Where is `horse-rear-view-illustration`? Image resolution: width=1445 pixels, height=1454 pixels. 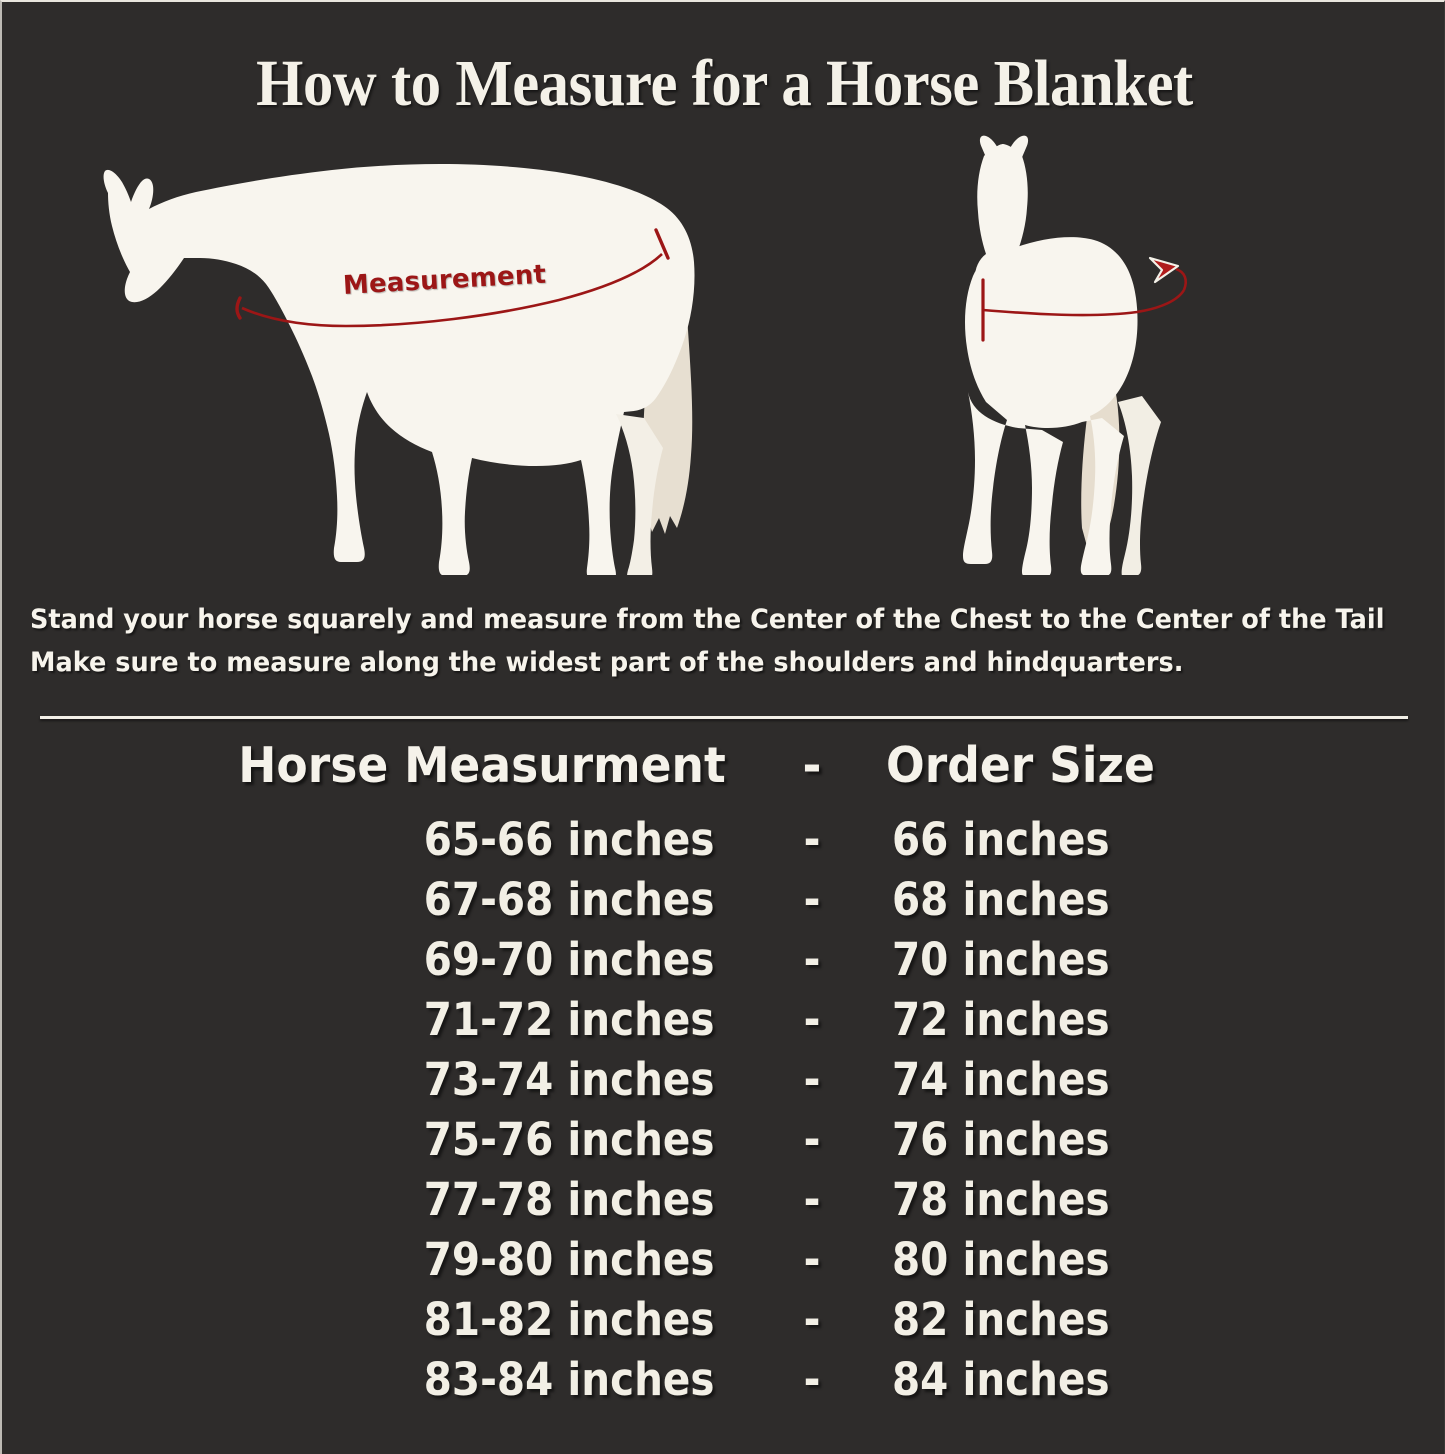
horse-rear-view-illustration is located at coordinates (1077, 352).